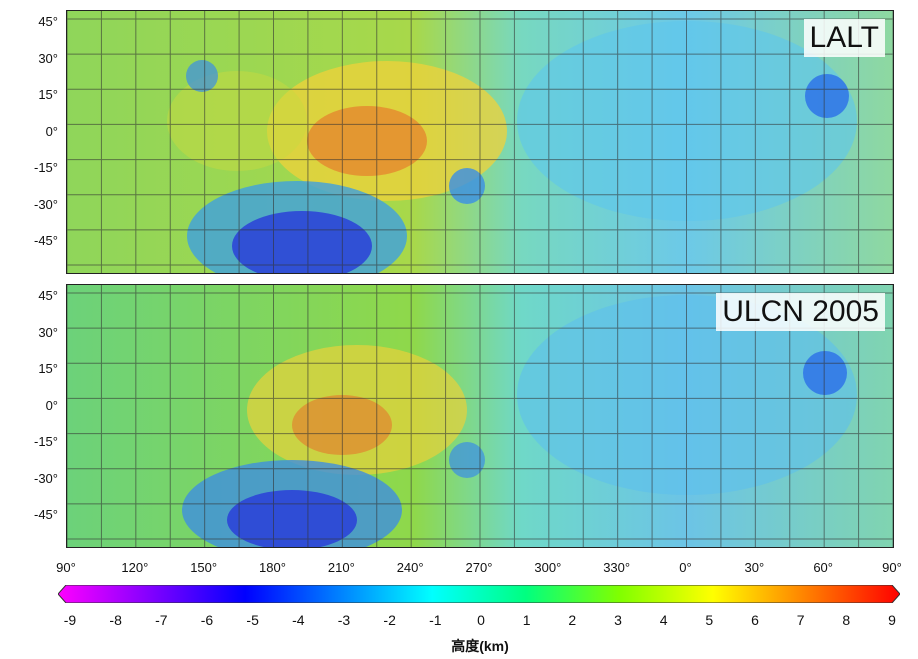  I want to click on lon-tick-label: 210°, so click(341, 567).